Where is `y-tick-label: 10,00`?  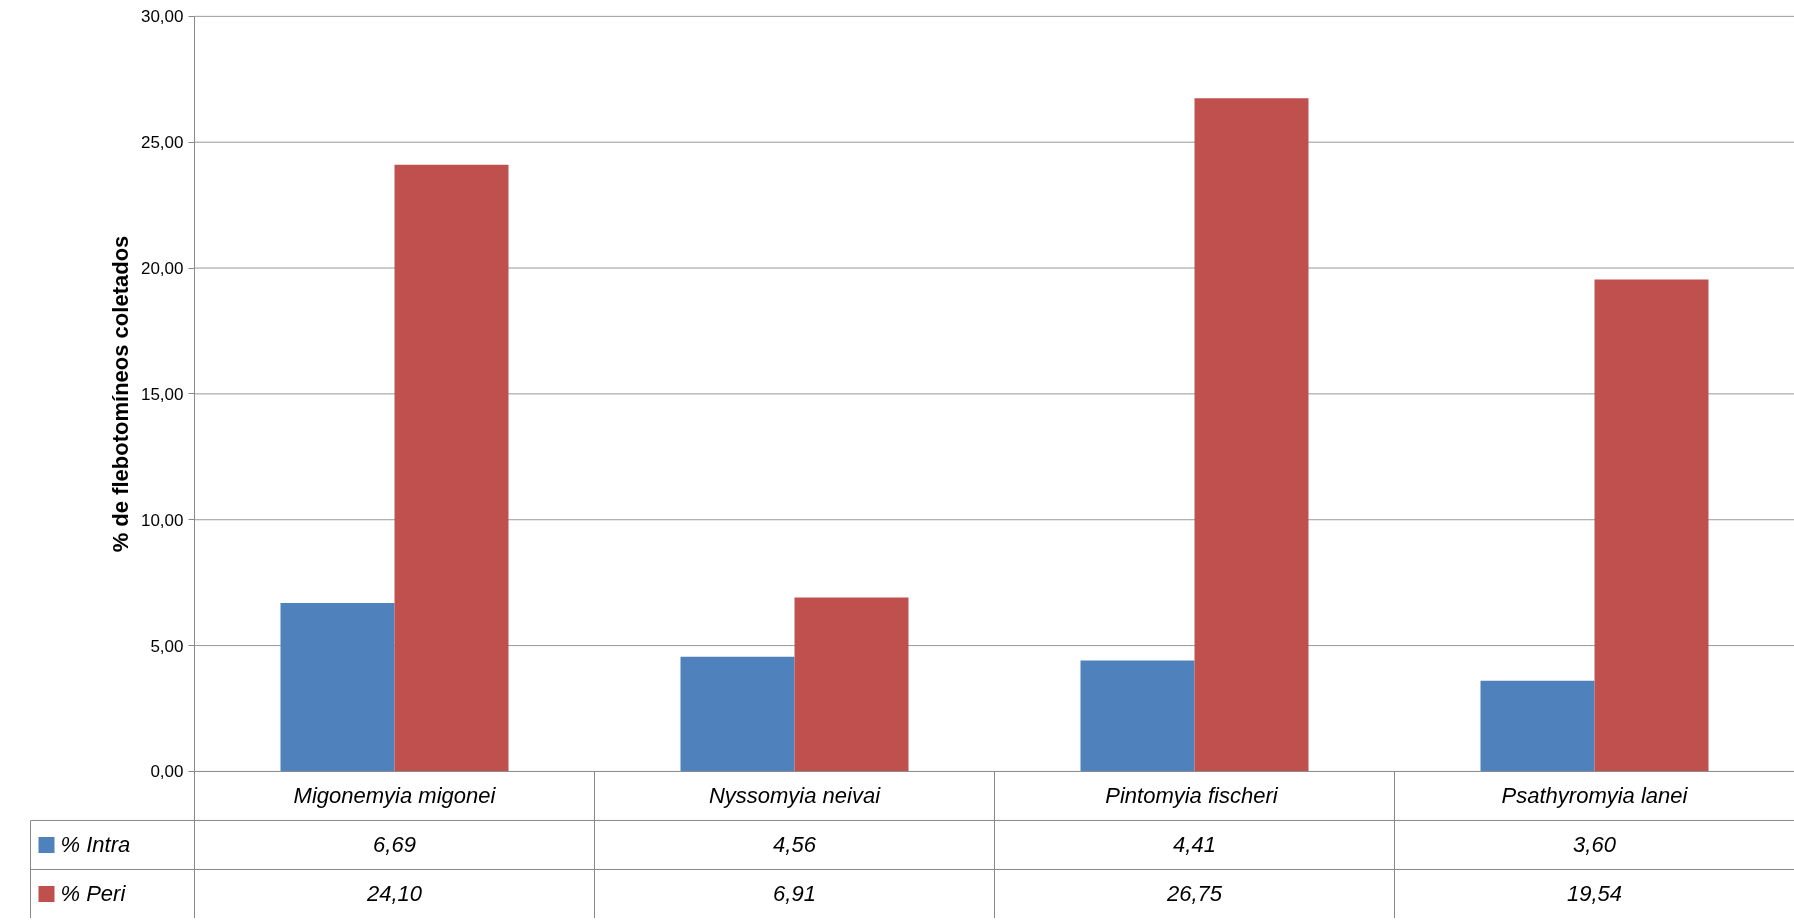
y-tick-label: 10,00 is located at coordinates (162, 520).